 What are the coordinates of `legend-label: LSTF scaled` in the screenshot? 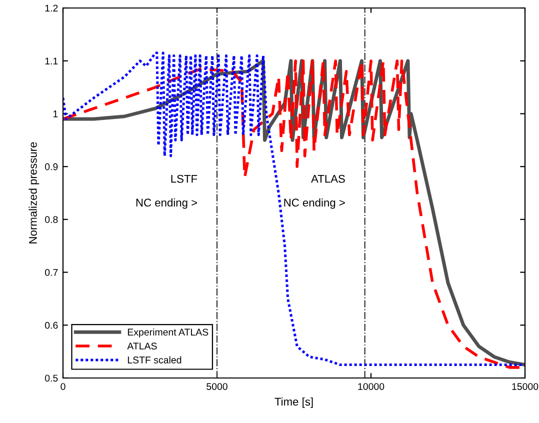 It's located at (155, 360).